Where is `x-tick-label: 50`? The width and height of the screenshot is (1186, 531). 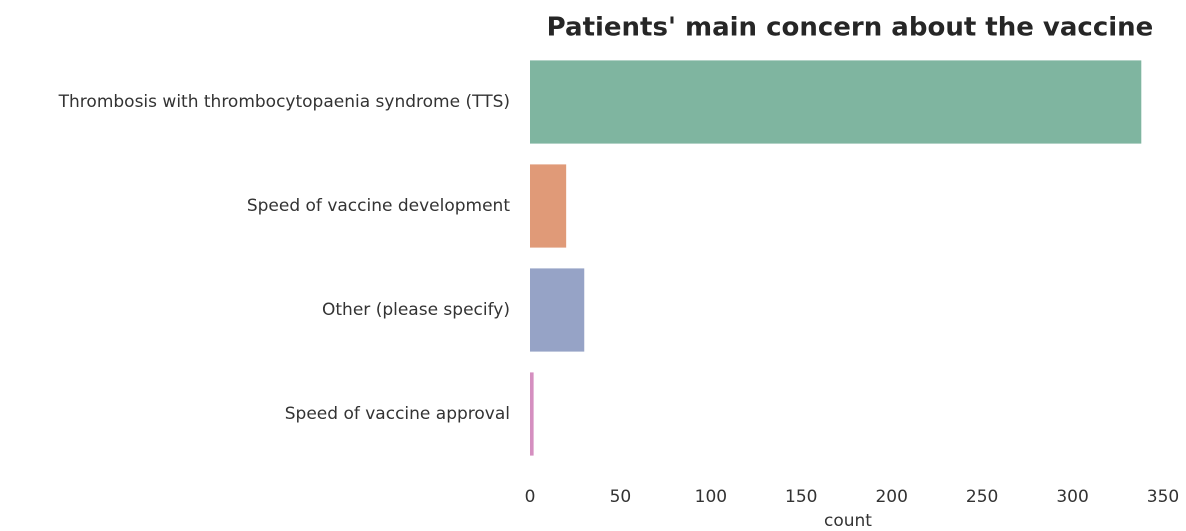 x-tick-label: 50 is located at coordinates (621, 497).